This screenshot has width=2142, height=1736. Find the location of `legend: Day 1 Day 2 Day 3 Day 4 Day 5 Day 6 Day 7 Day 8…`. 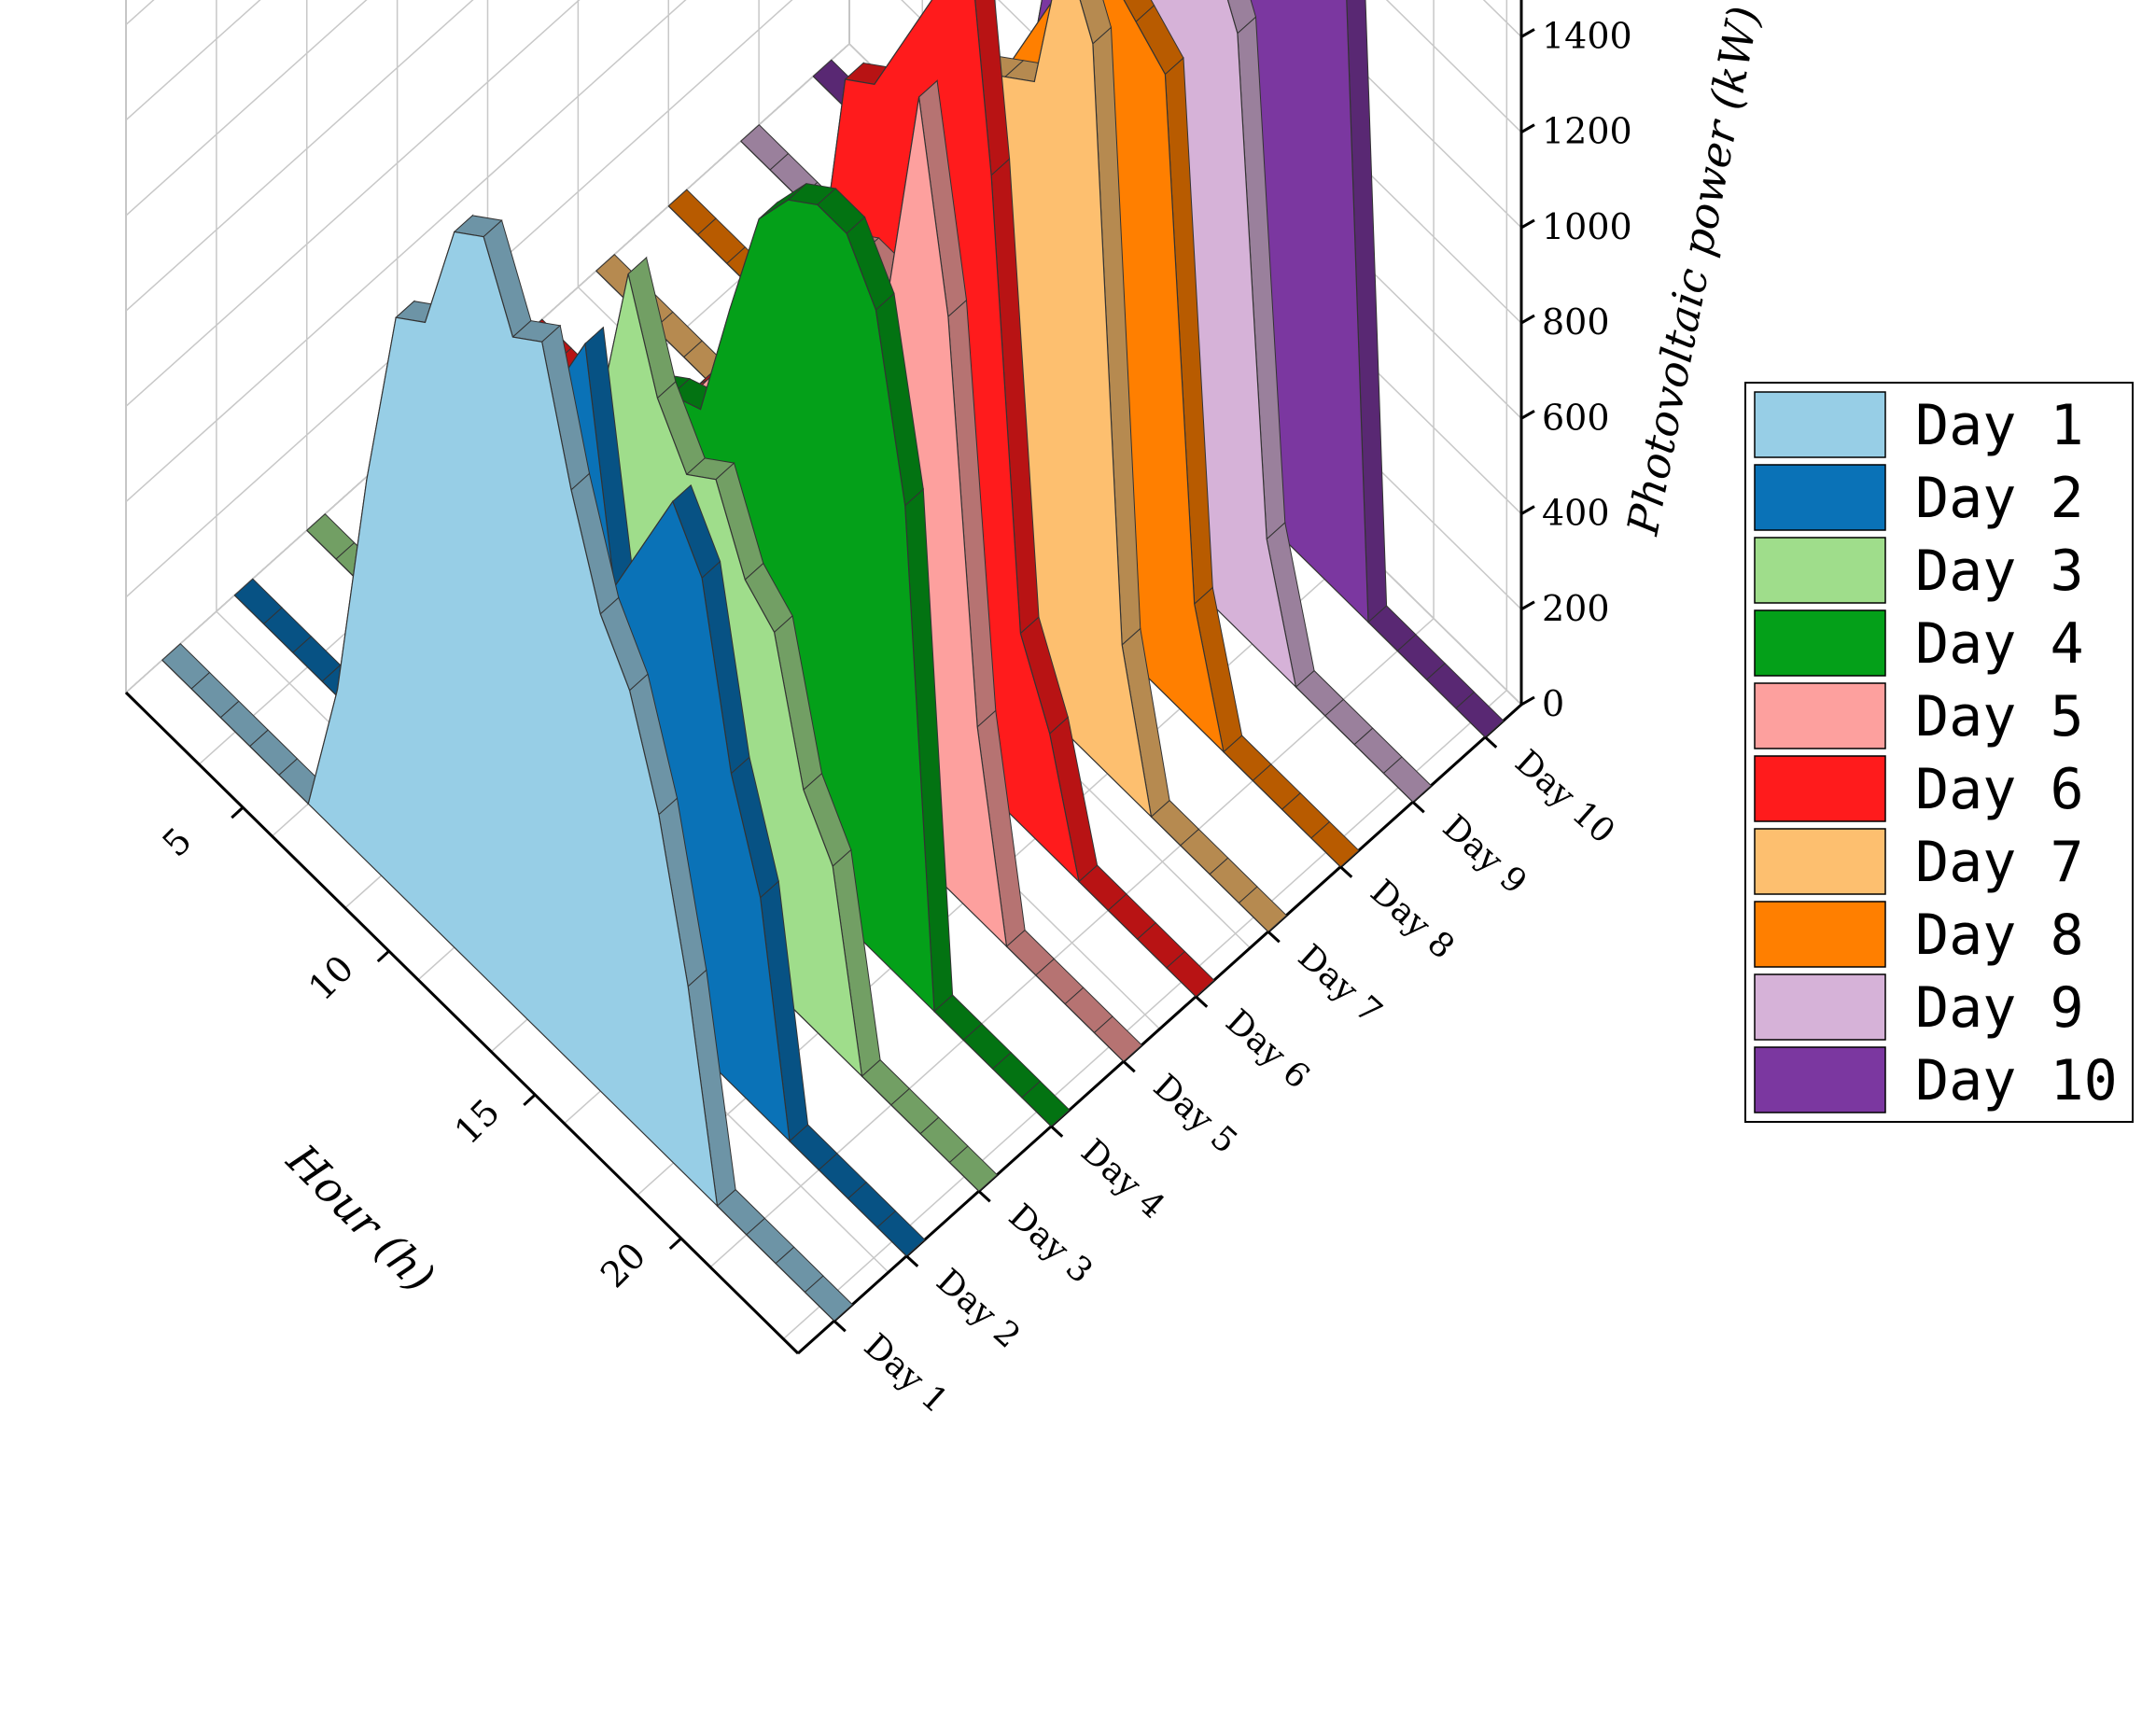

legend: Day 1 Day 2 Day 3 Day 4 Day 5 Day 6 Day 7 Day 8… is located at coordinates (1939, 752).